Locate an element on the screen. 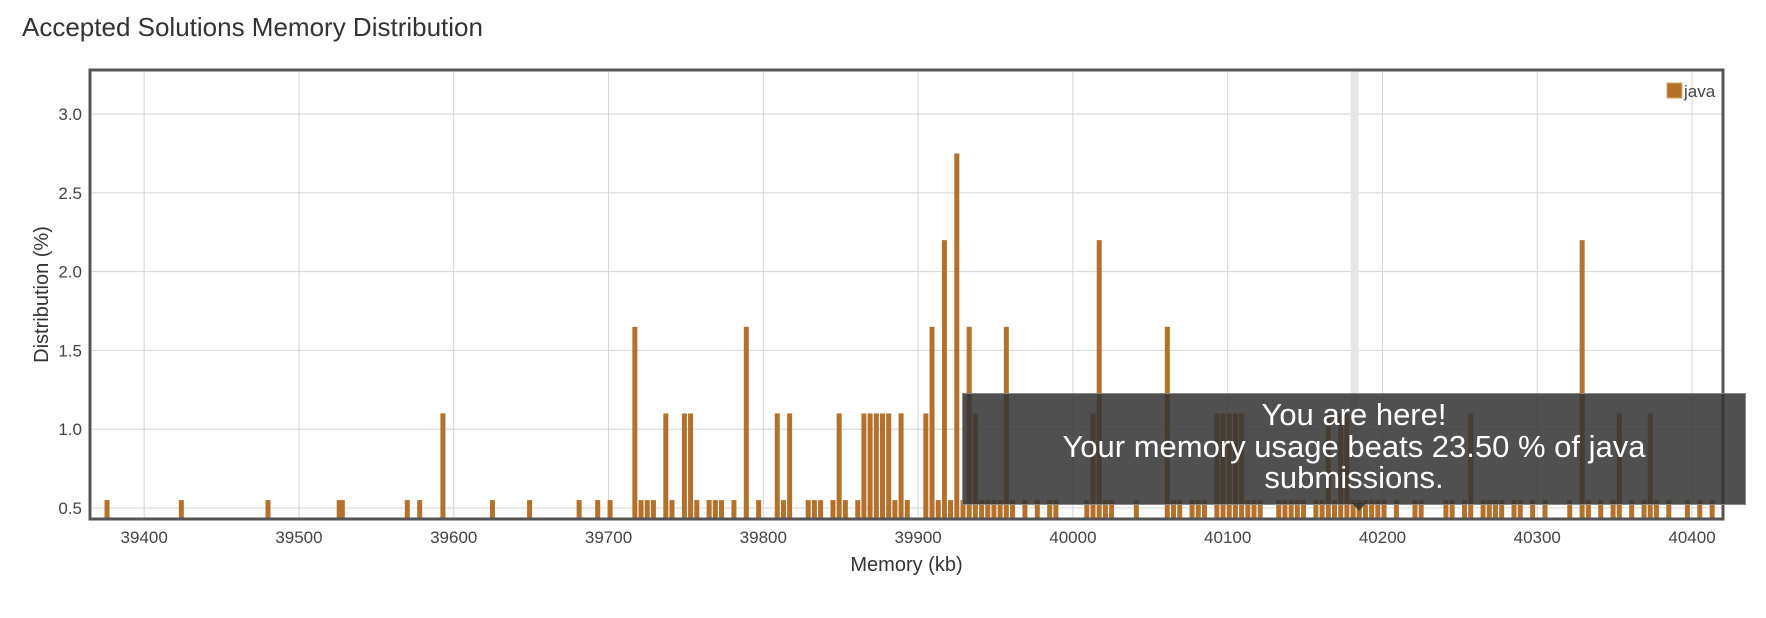 The height and width of the screenshot is (618, 1766). y-tick-label-0: 0.5 is located at coordinates (70, 508).